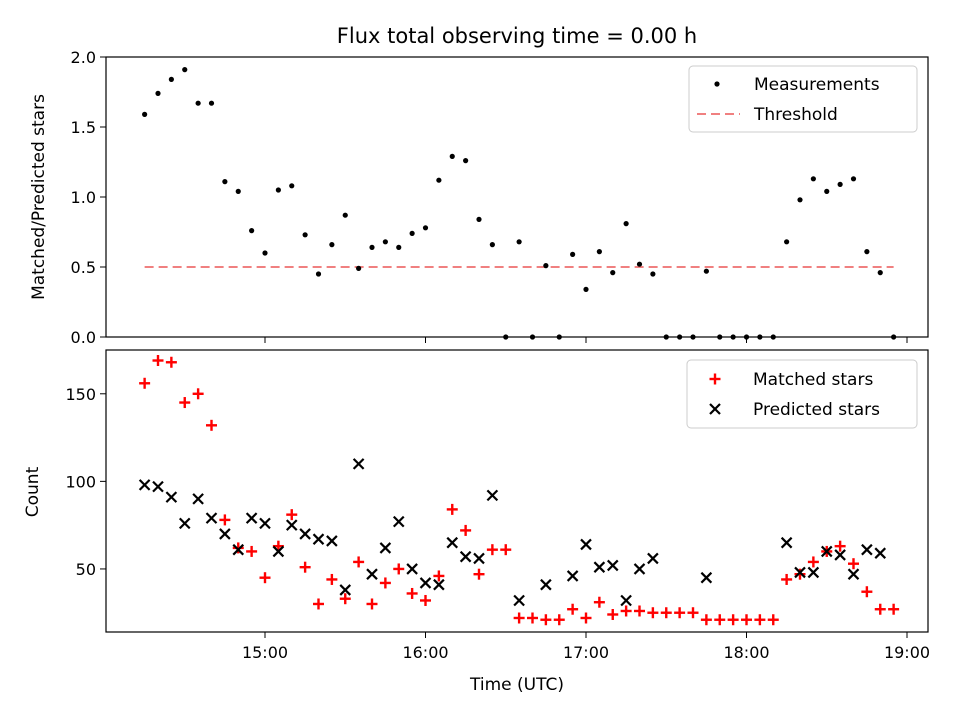 The height and width of the screenshot is (720, 960). What do you see at coordinates (817, 85) in the screenshot?
I see `legend-measurements-label: Measurements` at bounding box center [817, 85].